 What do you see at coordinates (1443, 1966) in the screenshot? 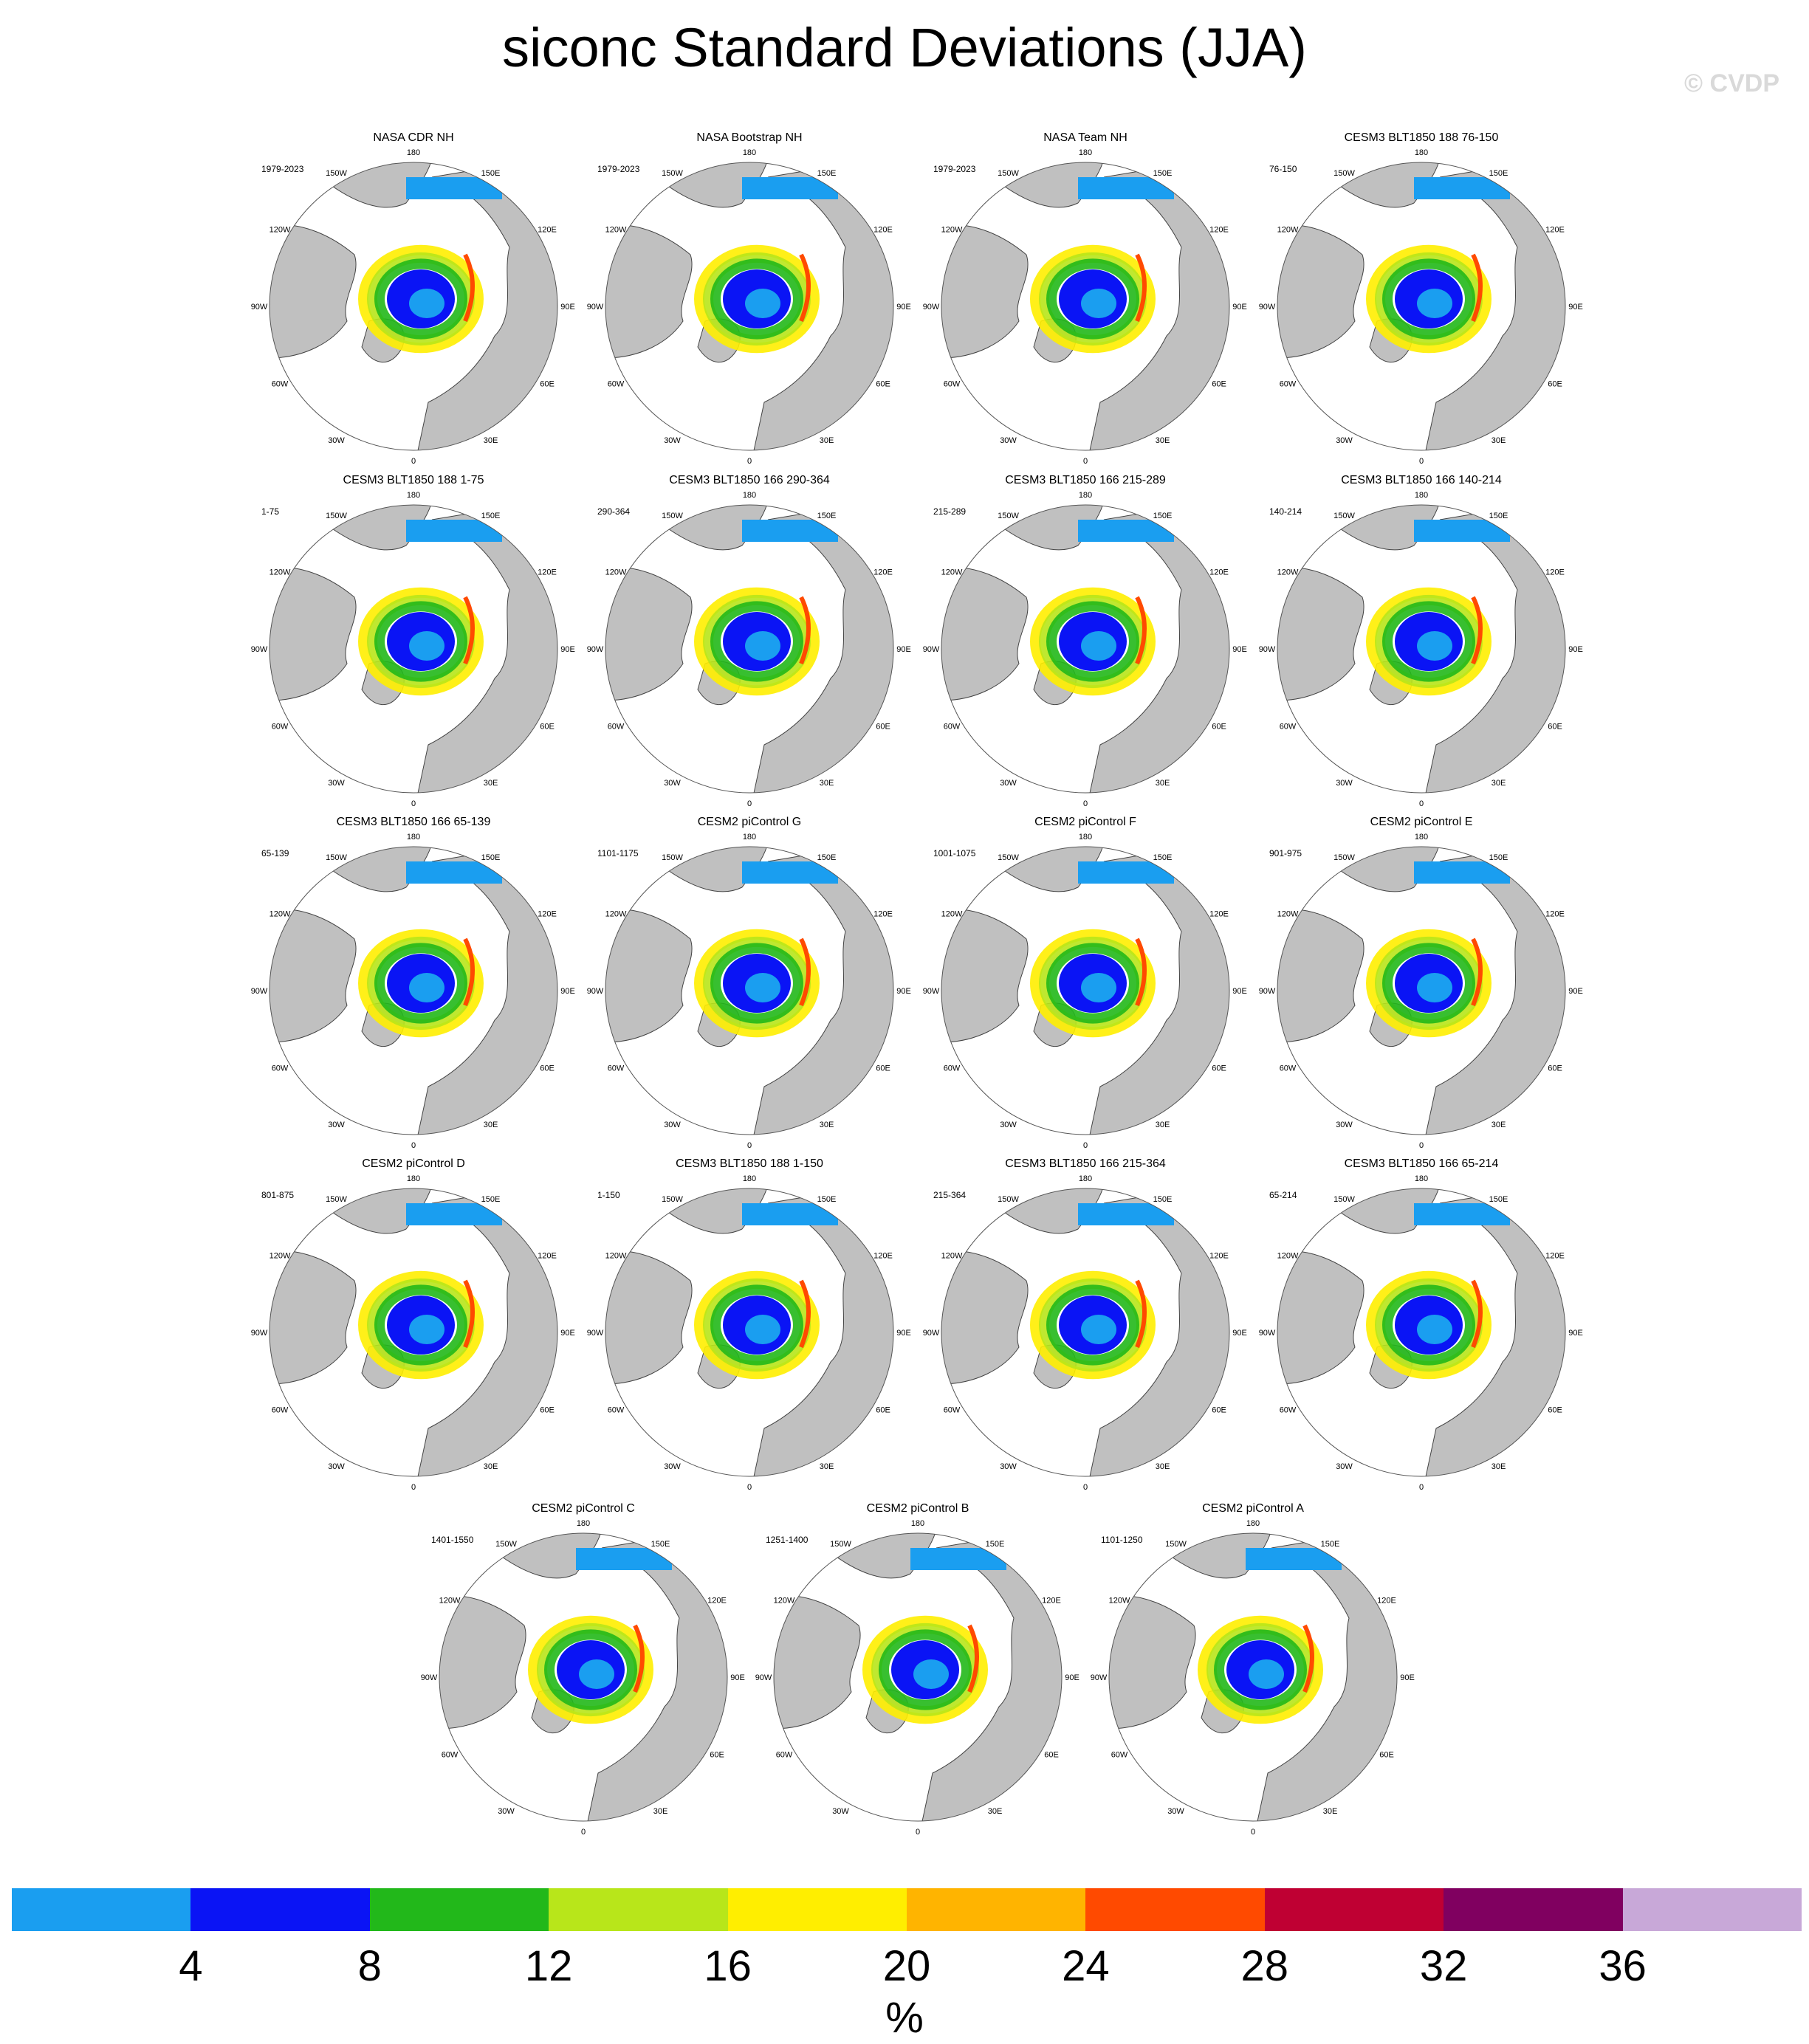
I see `colorbar-tick-label: 32` at bounding box center [1443, 1966].